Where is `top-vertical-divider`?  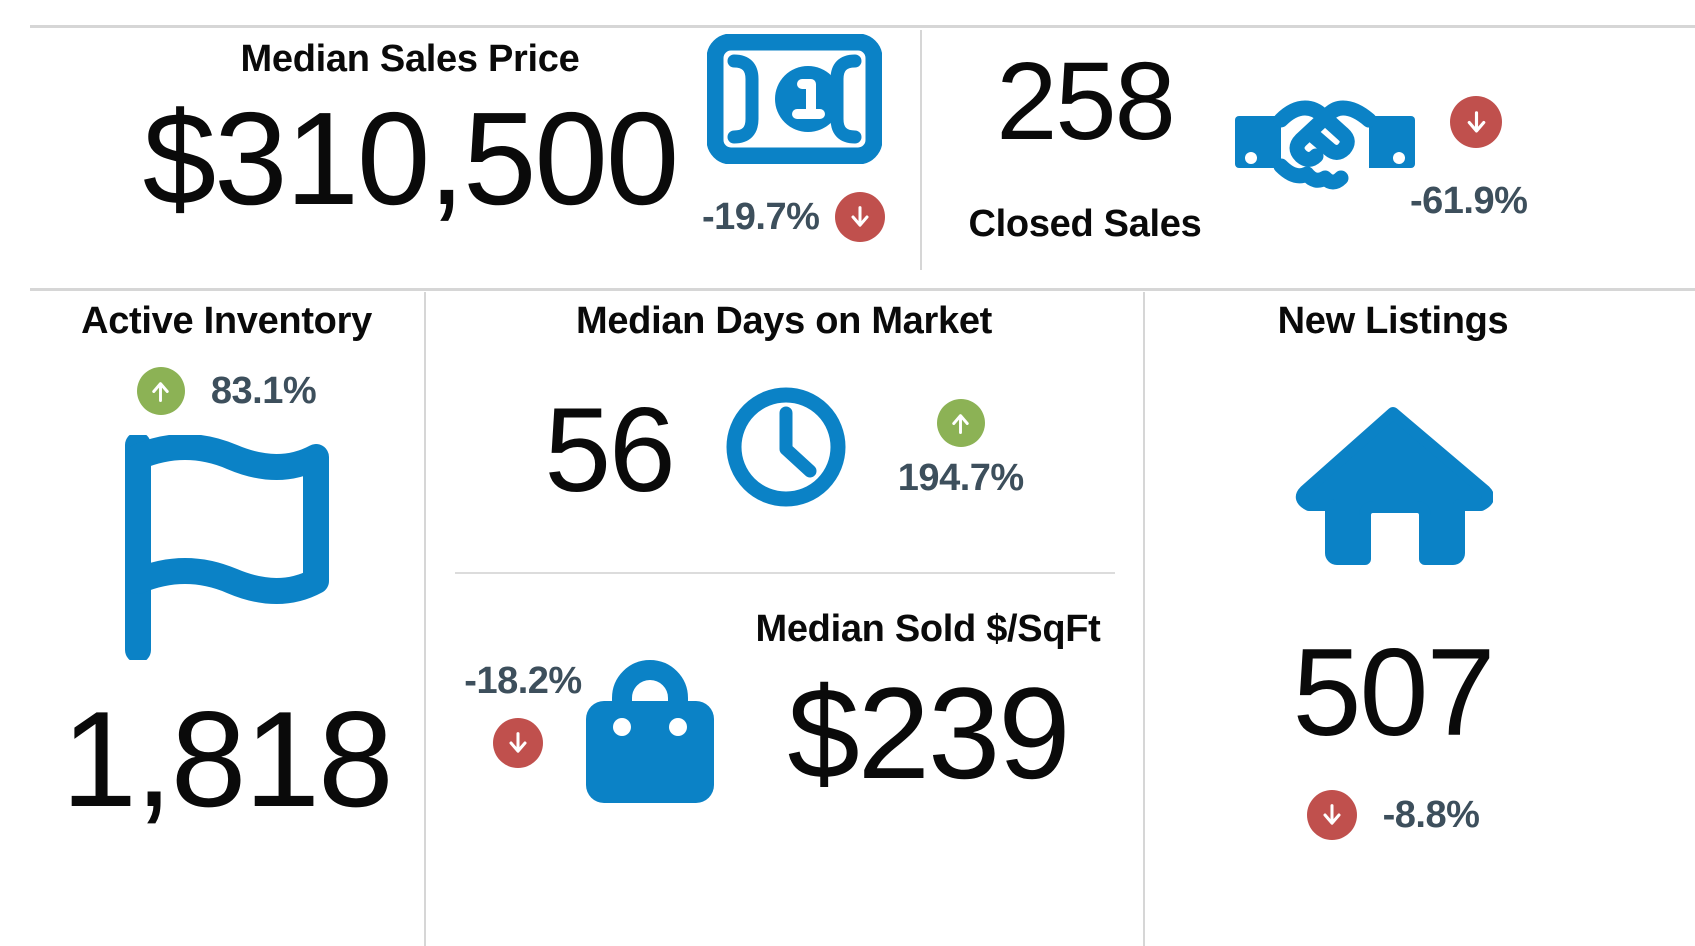
top-vertical-divider is located at coordinates (921, 150).